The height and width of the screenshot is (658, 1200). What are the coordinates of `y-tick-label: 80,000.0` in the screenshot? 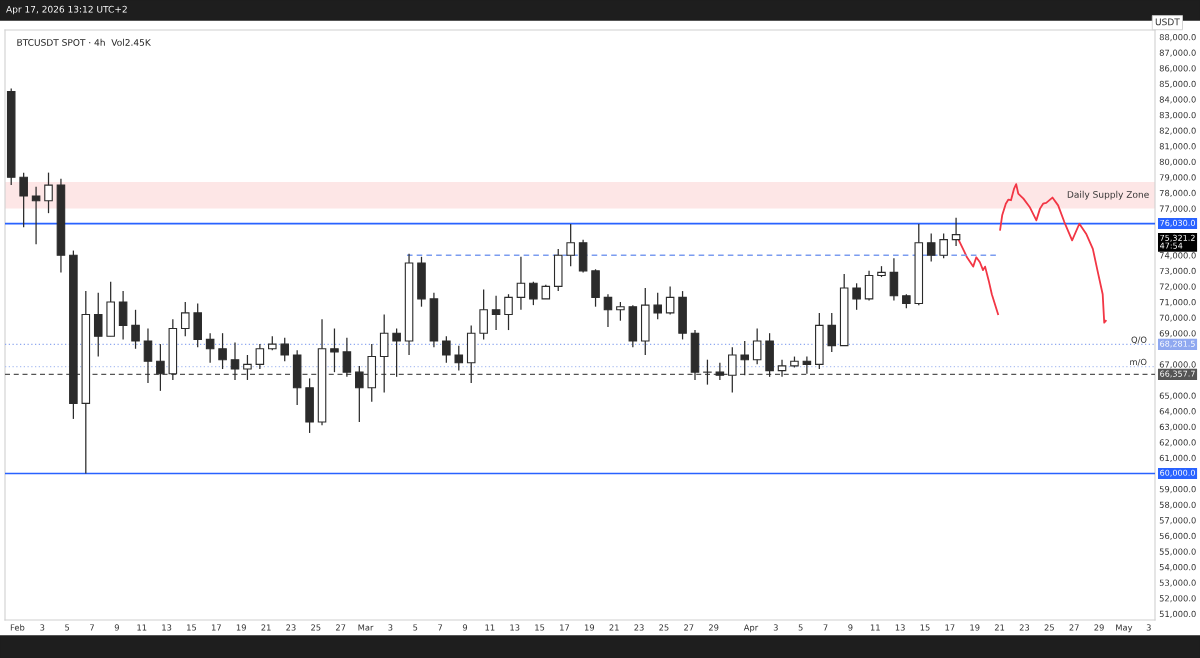 It's located at (1177, 162).